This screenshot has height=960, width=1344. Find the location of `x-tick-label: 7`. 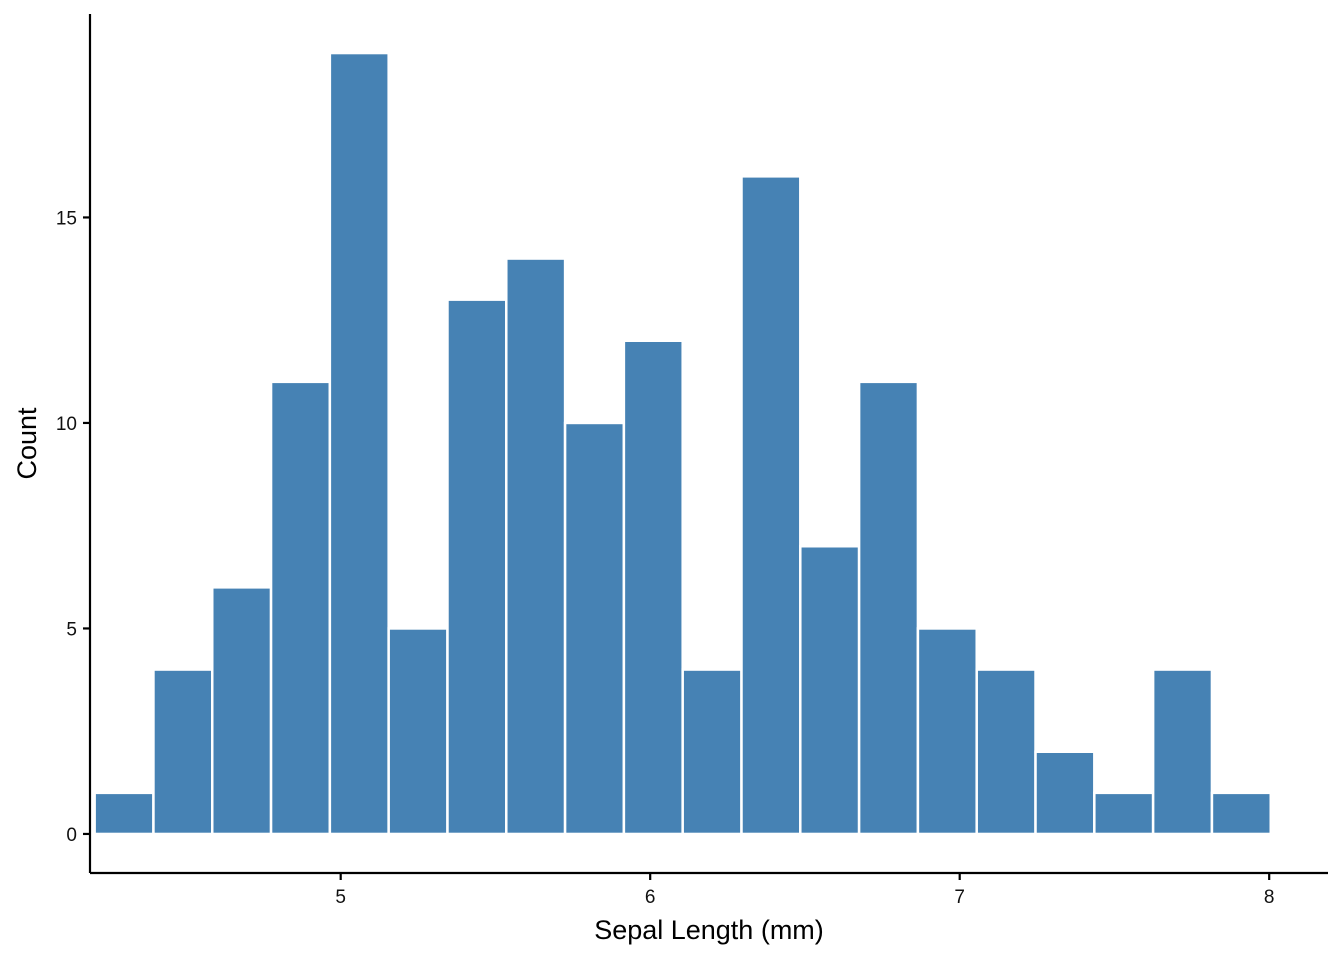

x-tick-label: 7 is located at coordinates (959, 897).